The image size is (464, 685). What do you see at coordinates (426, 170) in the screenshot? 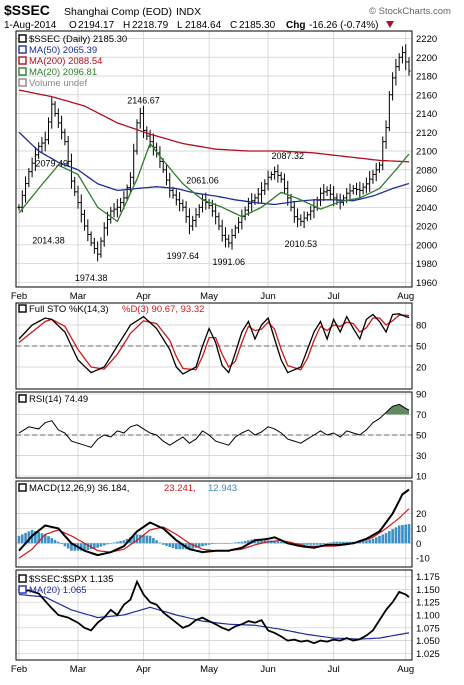
I see `y-tick-label: 2080` at bounding box center [426, 170].